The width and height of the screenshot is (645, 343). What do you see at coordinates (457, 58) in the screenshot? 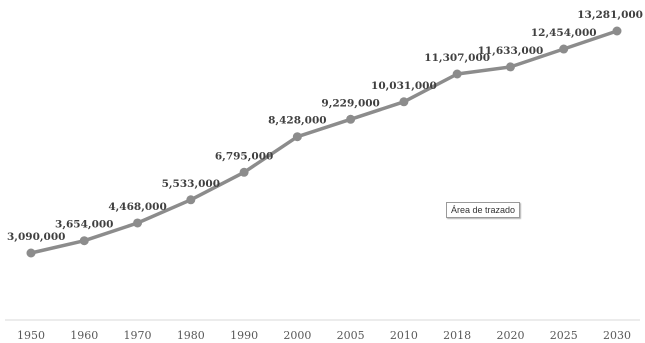
I see `data-label: 11,307,000` at bounding box center [457, 58].